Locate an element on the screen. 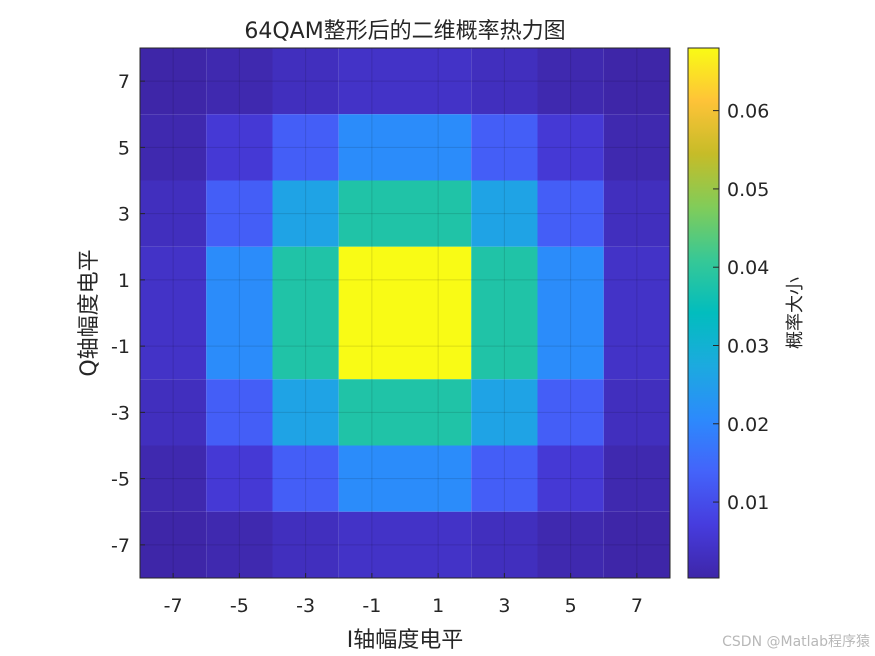 This screenshot has height=656, width=875. colorbar-ticks: 0.01 0.02 0.03 0.04 0.05 0.06 is located at coordinates (741, 307).